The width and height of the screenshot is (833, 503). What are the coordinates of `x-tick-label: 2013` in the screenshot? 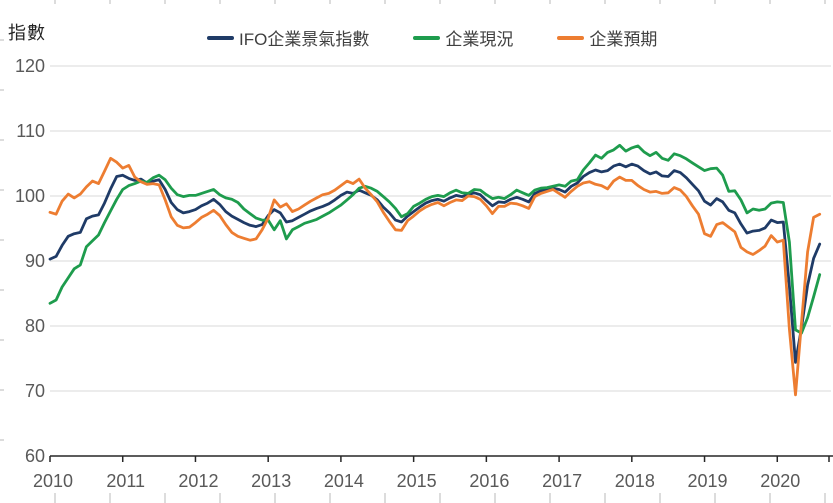 It's located at (271, 481).